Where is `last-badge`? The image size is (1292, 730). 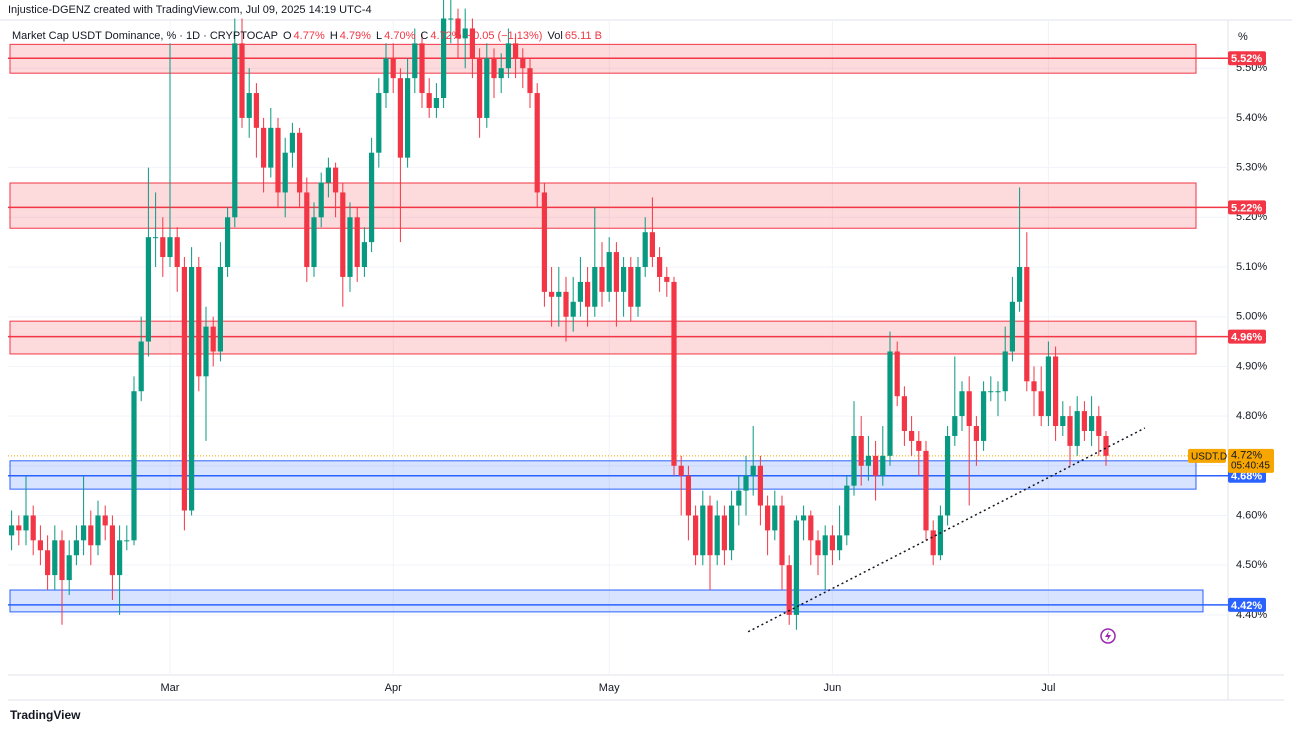
last-badge is located at coordinates (1251, 460).